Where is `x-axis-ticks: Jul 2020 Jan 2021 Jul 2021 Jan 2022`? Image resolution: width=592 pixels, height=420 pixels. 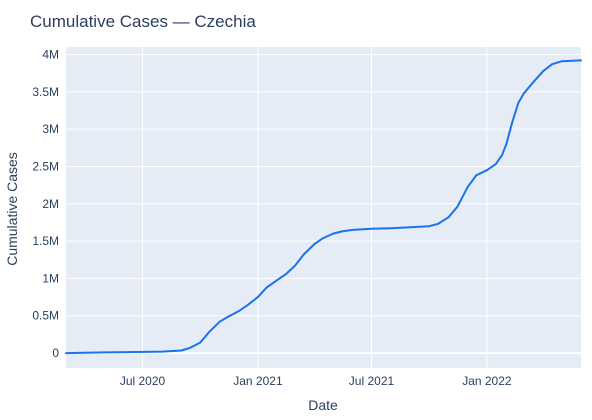
x-axis-ticks: Jul 2020 Jan 2021 Jul 2021 Jan 2022 is located at coordinates (316, 381).